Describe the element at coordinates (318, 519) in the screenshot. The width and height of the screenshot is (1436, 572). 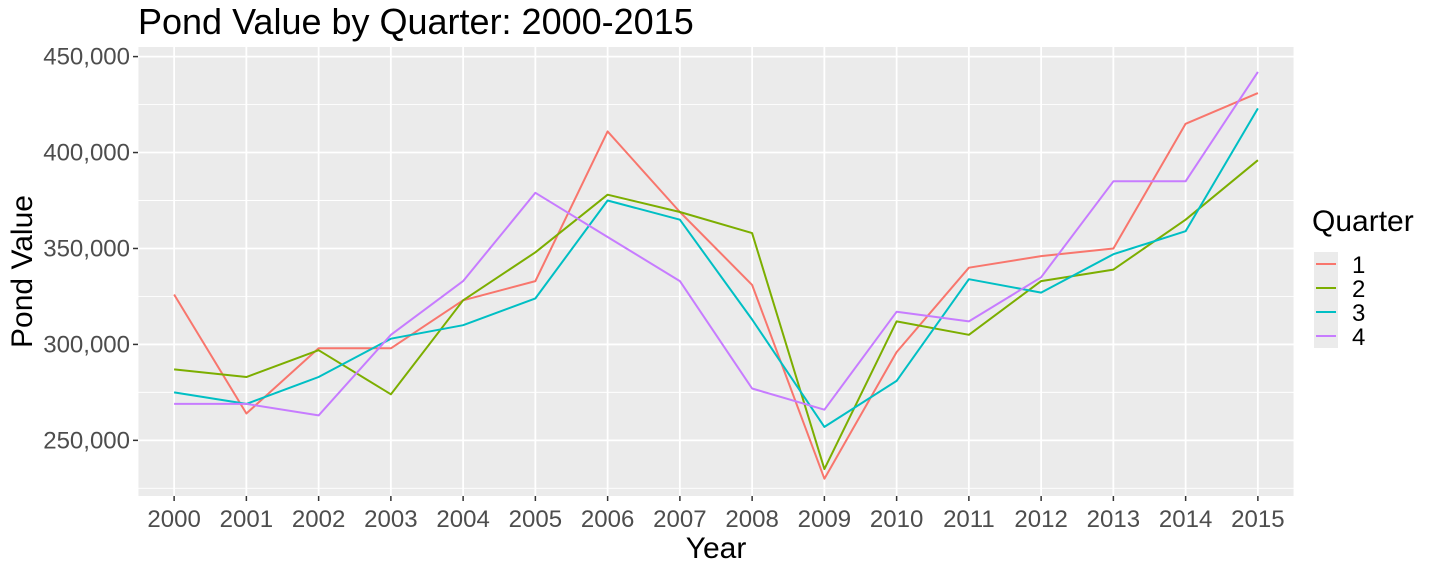
I see `x-tick-label: 2002` at that location.